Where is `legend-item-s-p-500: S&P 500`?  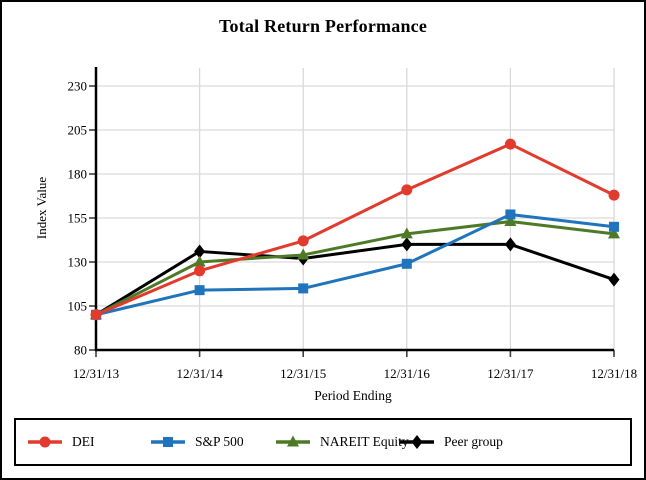 legend-item-s-p-500: S&P 500 is located at coordinates (197, 442).